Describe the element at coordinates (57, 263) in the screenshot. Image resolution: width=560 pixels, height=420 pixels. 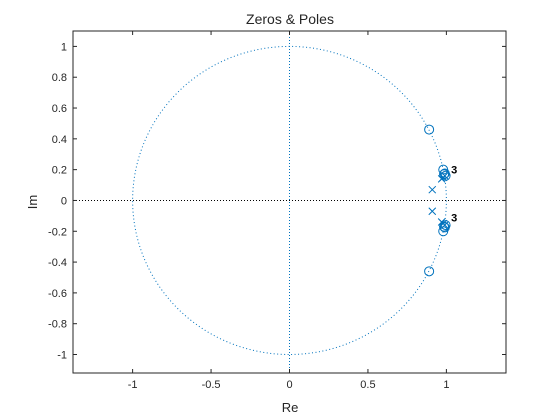
I see `y-tick-label: -0.4` at that location.